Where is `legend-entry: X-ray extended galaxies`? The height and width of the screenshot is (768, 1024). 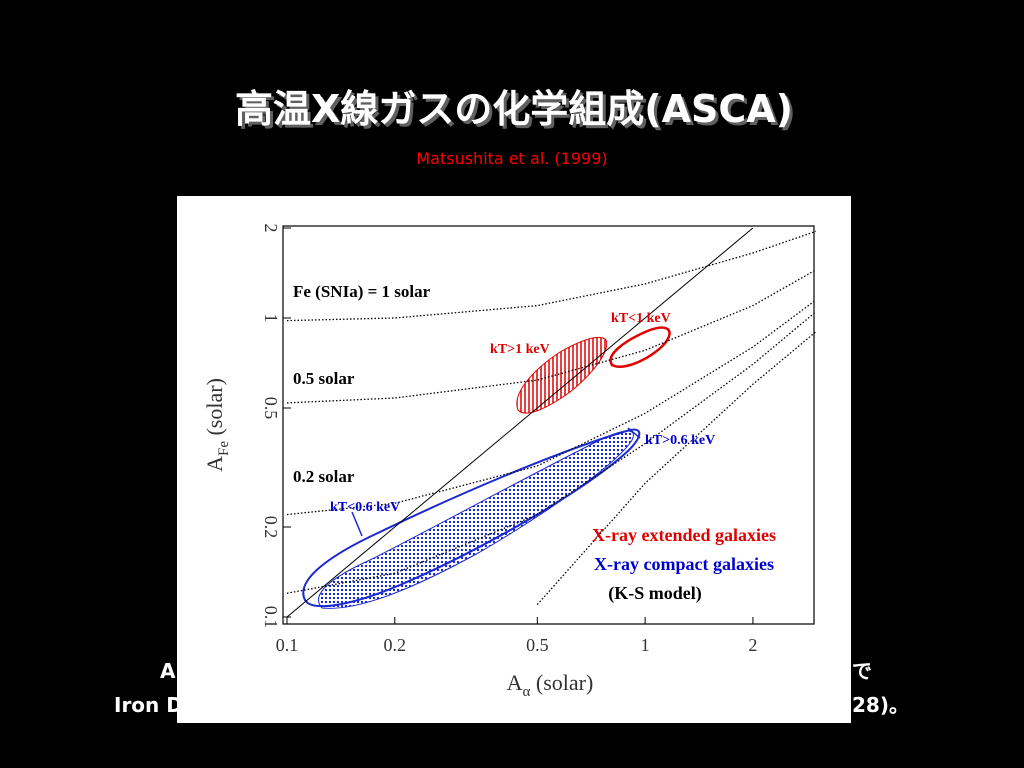
legend-entry: X-ray extended galaxies is located at coordinates (684, 535).